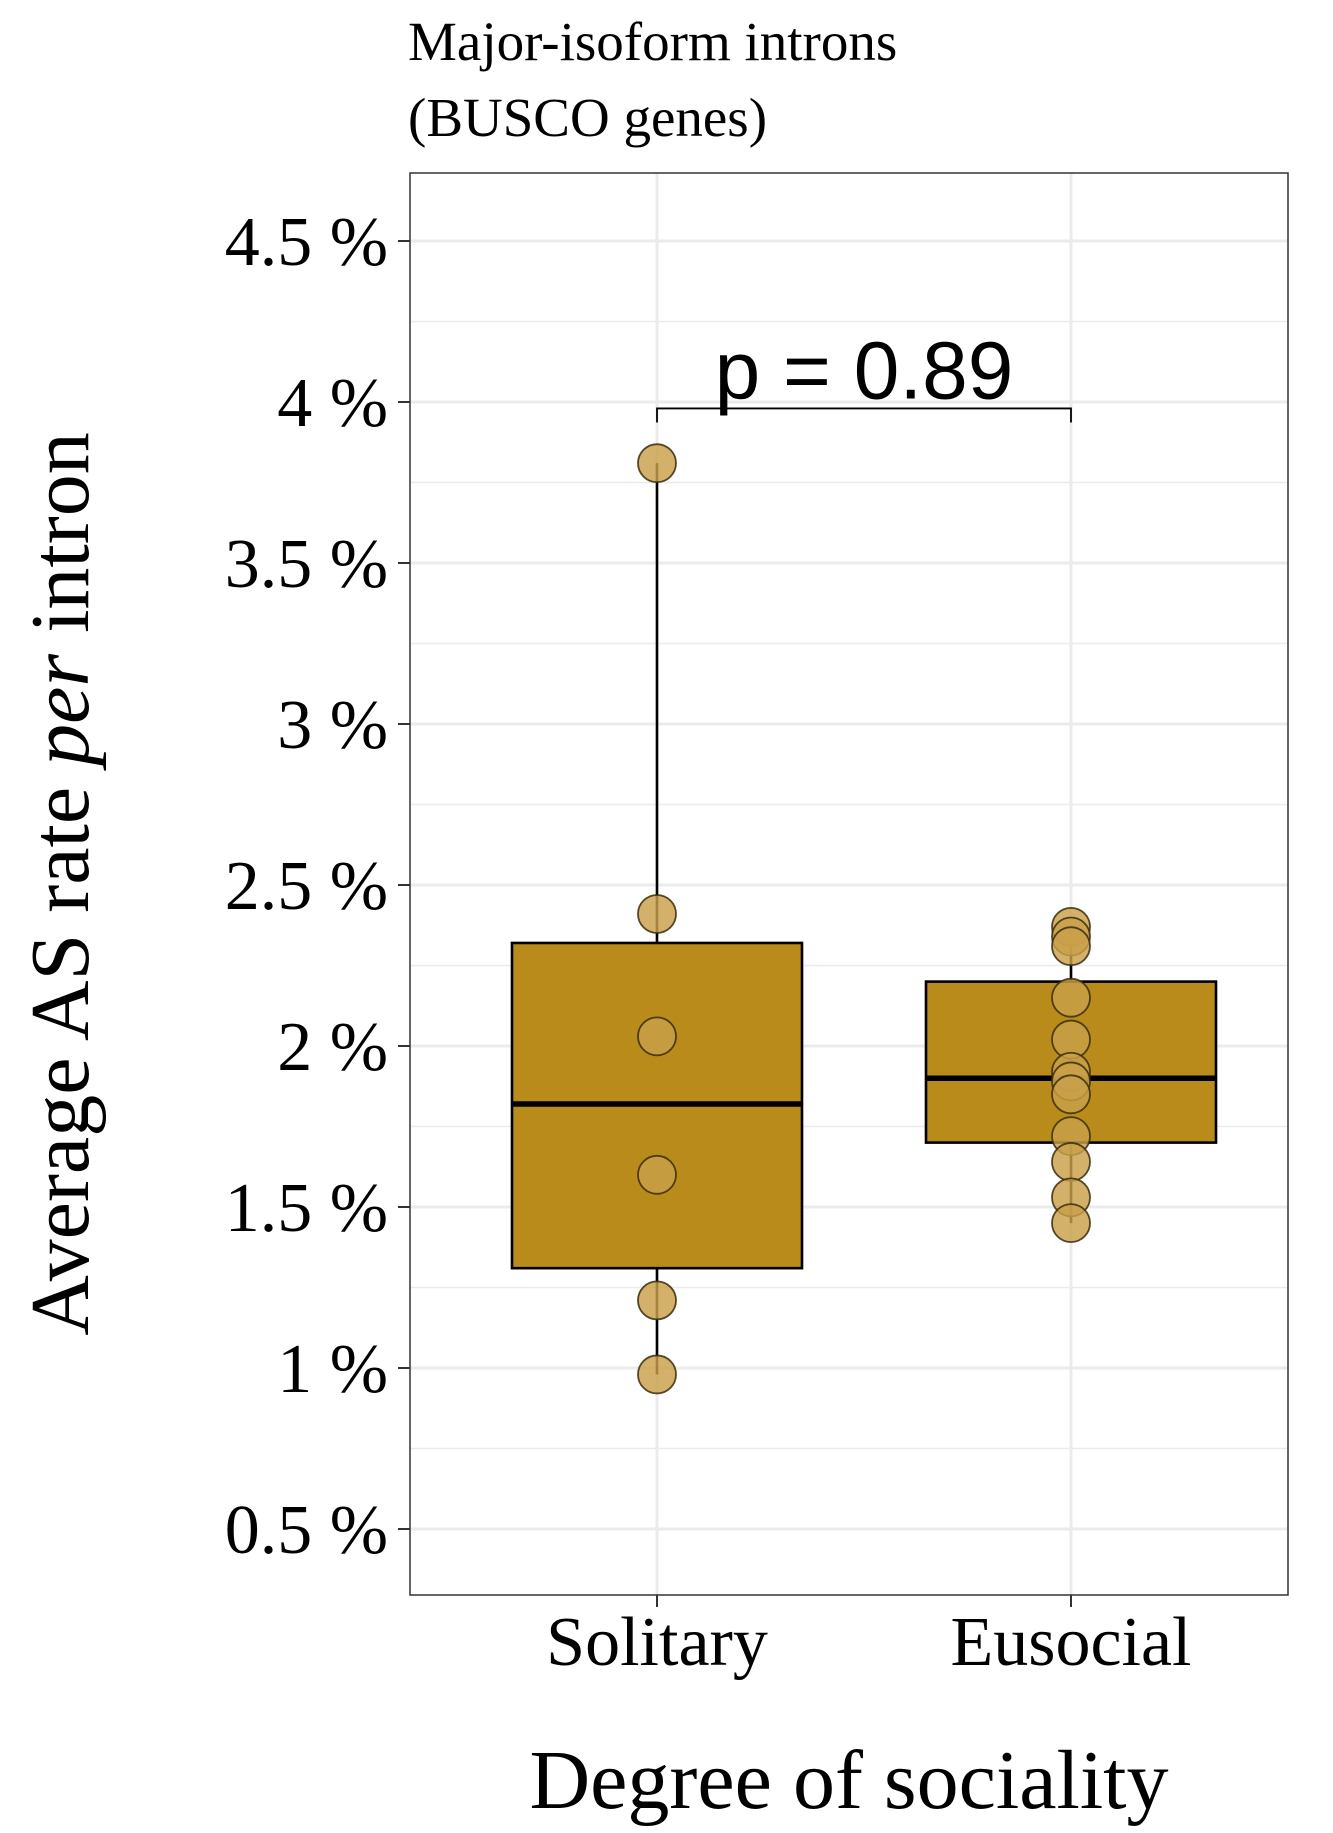 The image size is (1333, 1833). What do you see at coordinates (332, 403) in the screenshot?
I see `y-tick-label: 4 %` at bounding box center [332, 403].